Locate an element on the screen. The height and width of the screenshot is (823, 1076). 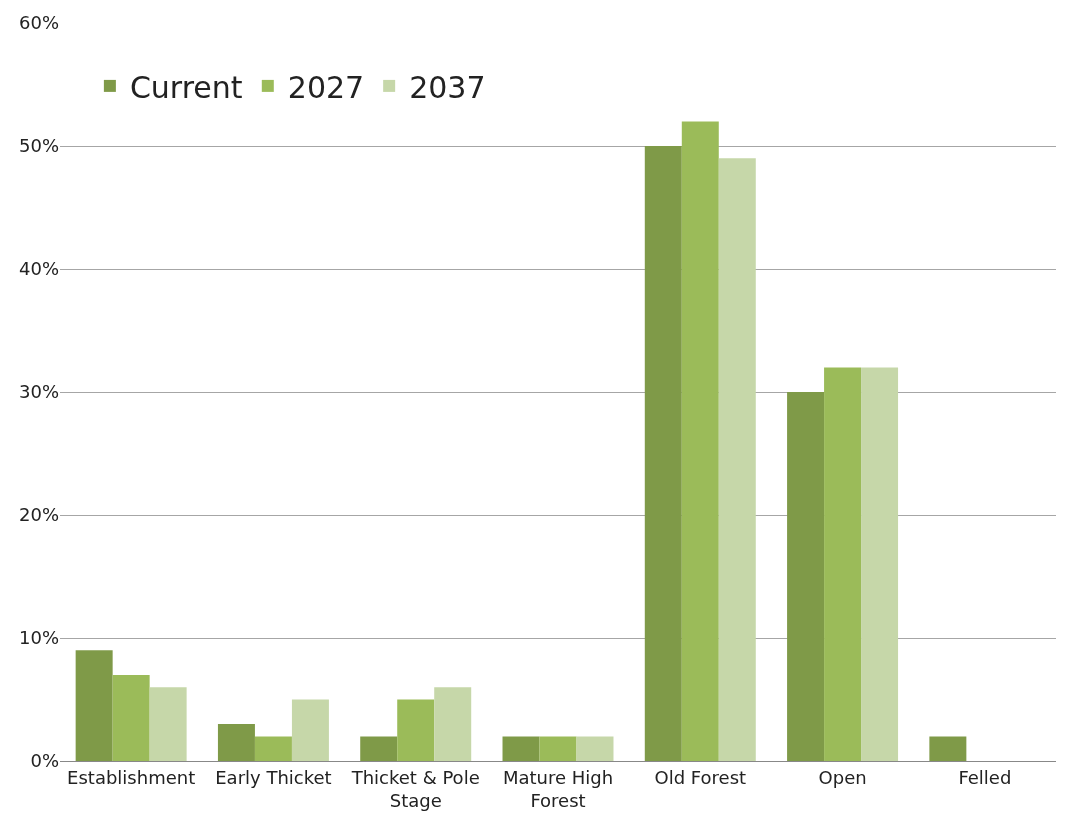
x-tick-label: Mature High Forest is located at coordinates (558, 788).